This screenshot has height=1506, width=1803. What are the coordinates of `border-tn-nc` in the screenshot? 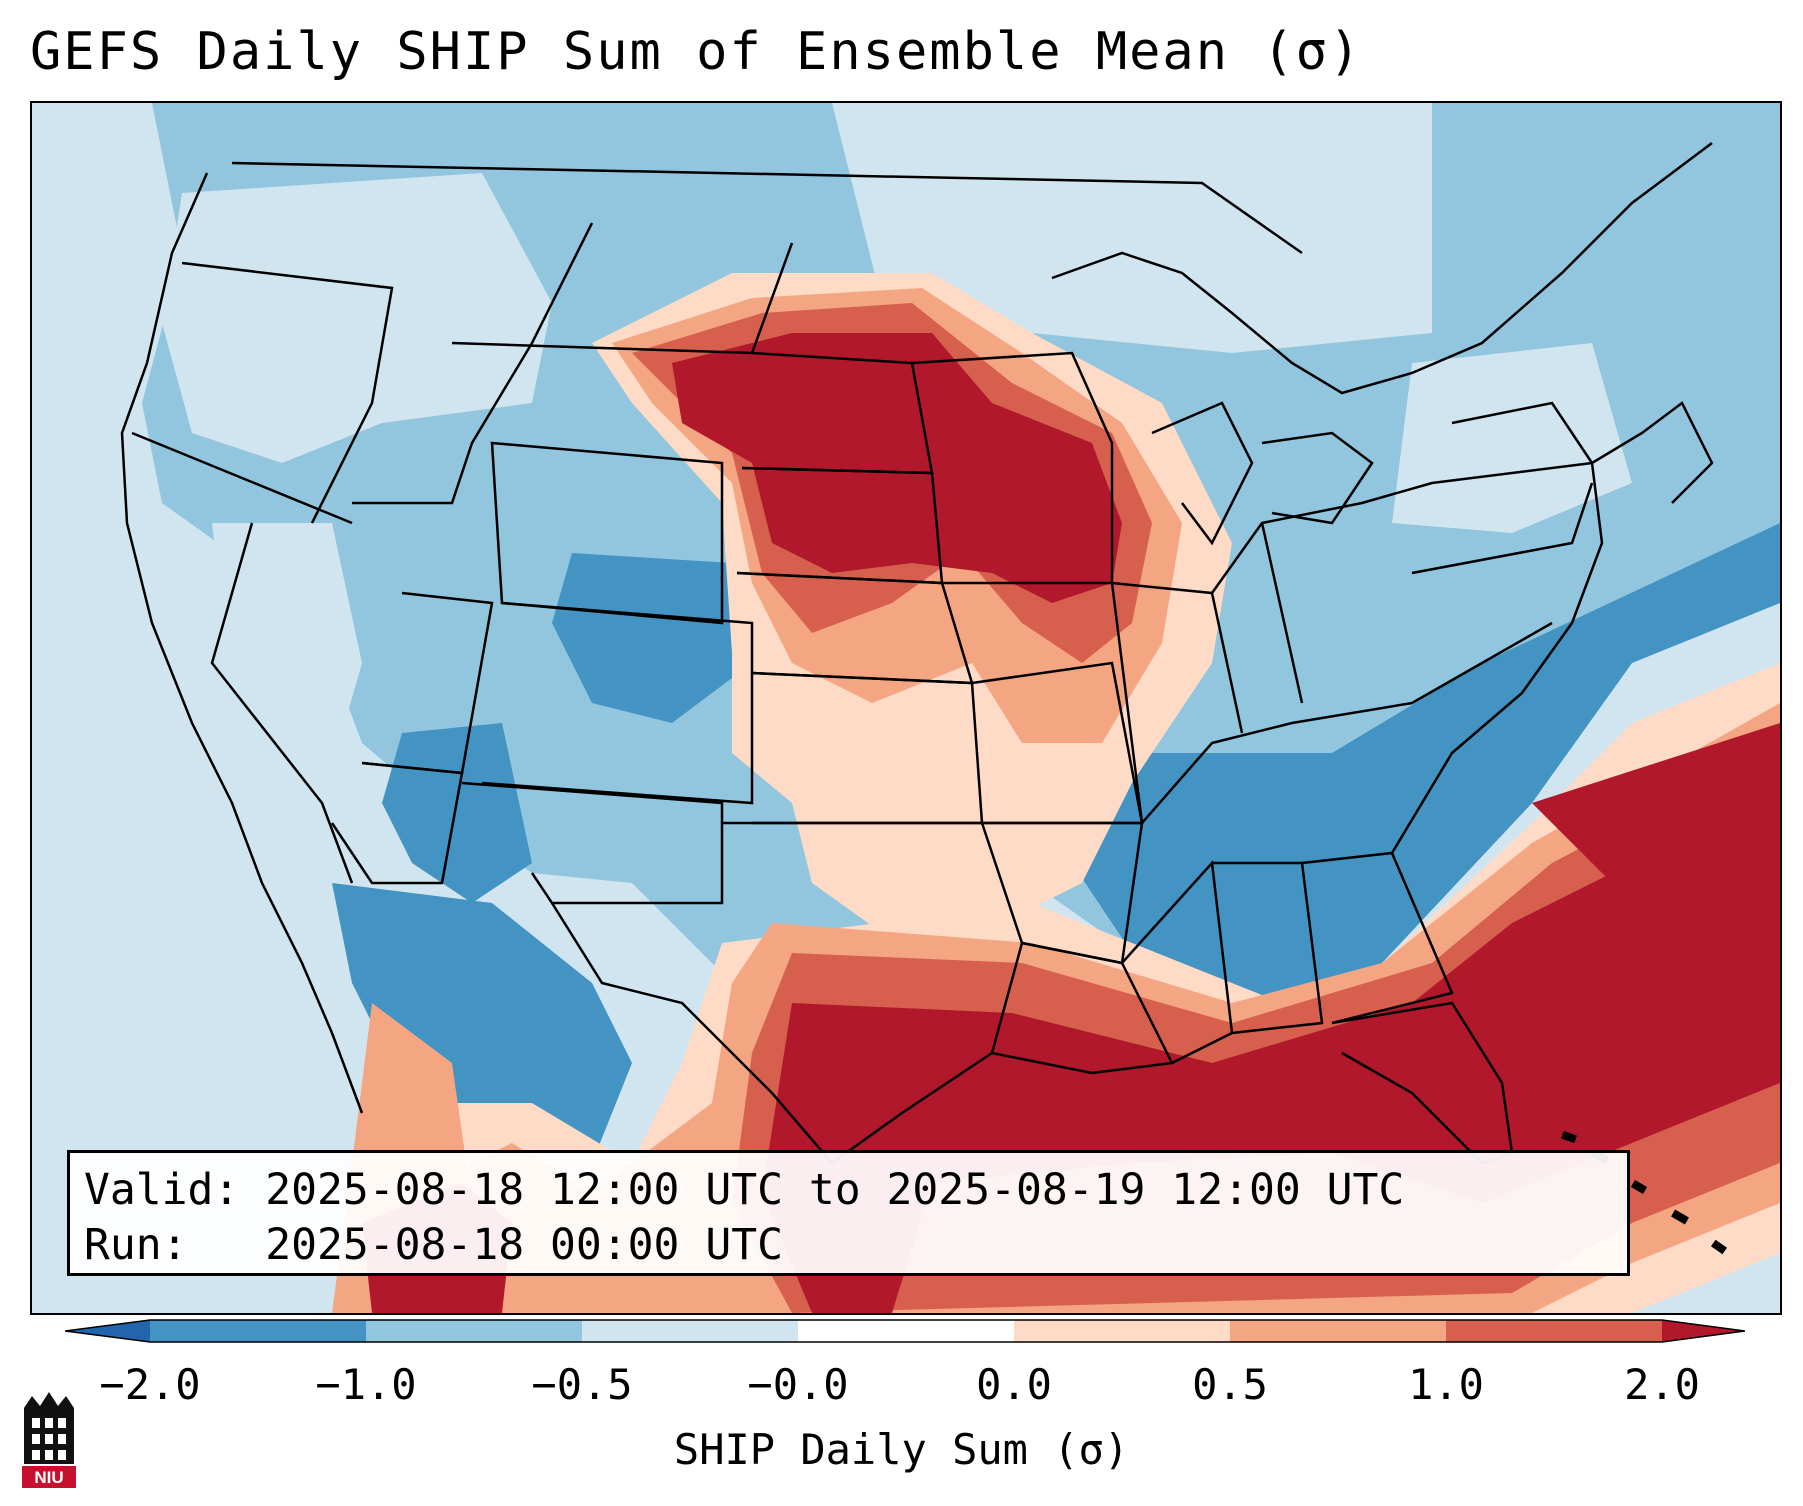 It's located at (1347, 722).